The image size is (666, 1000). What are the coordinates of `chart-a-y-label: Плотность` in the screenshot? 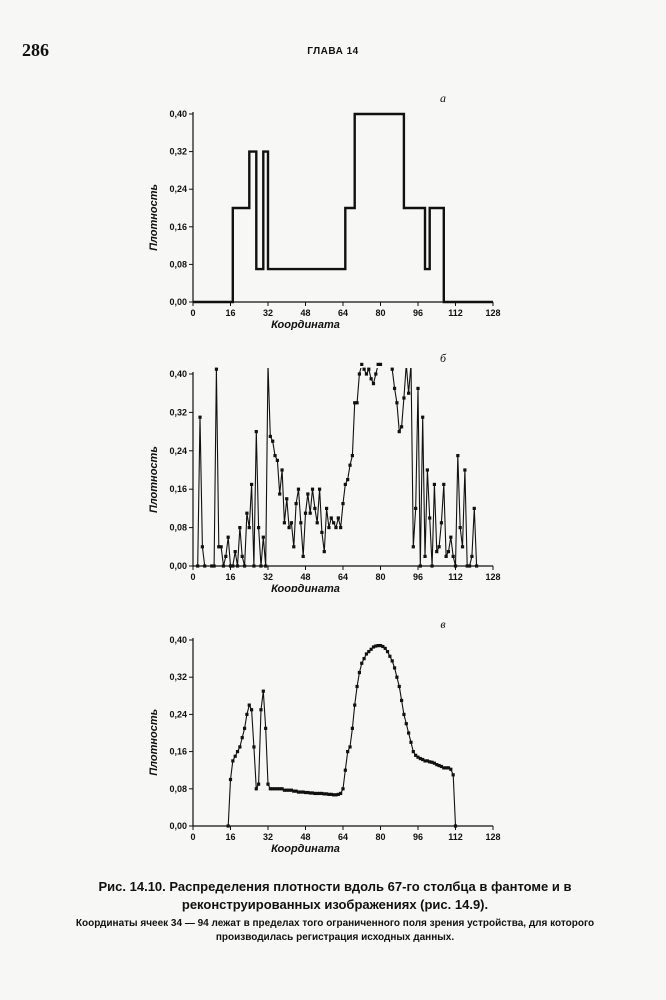 It's located at (154, 217).